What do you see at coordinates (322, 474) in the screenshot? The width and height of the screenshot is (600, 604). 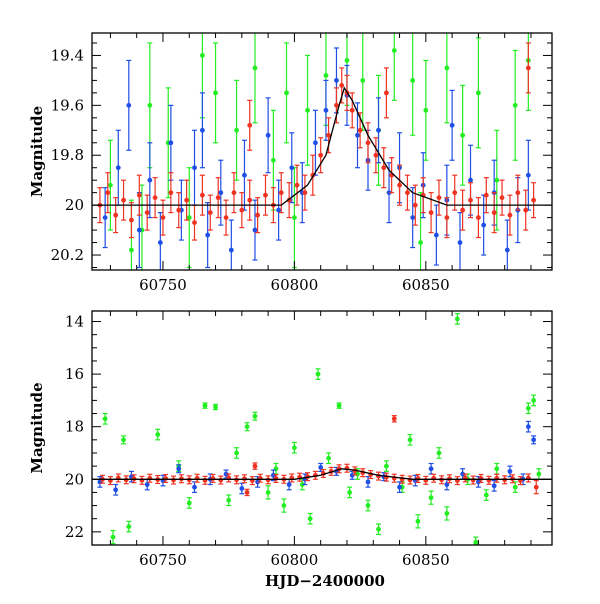 I see `model-curve` at bounding box center [322, 474].